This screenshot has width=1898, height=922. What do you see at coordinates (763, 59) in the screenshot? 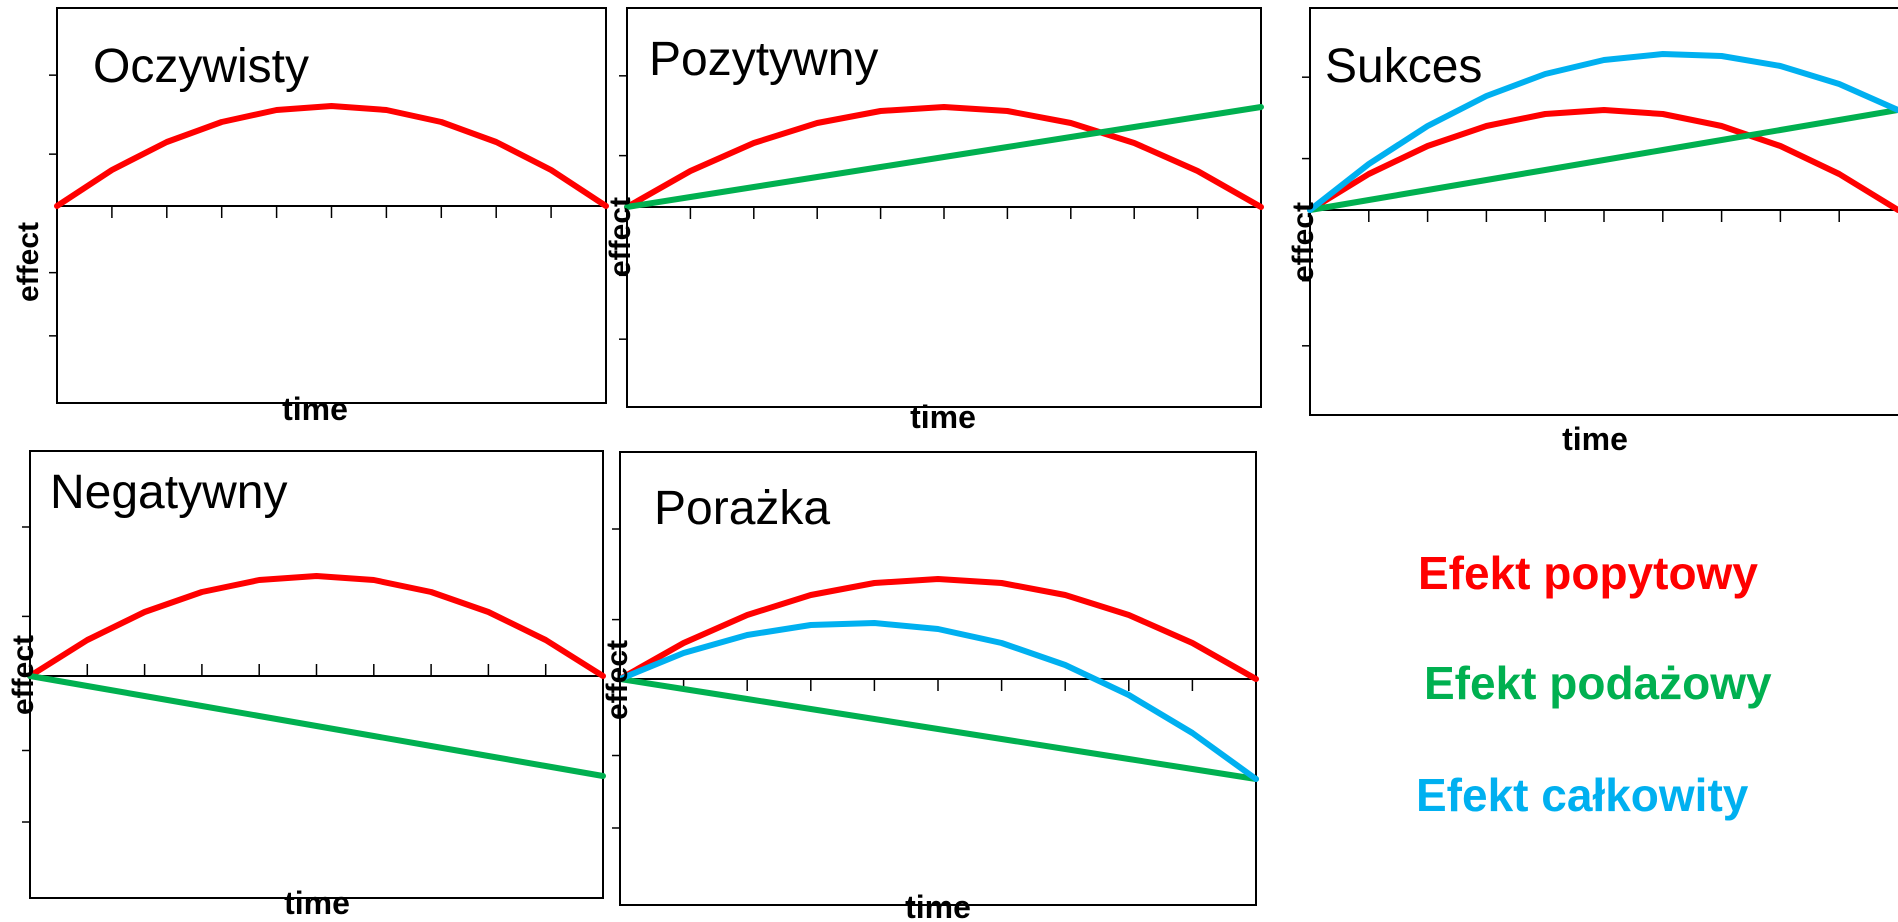
I see `chart-title: Pozytywny` at bounding box center [763, 59].